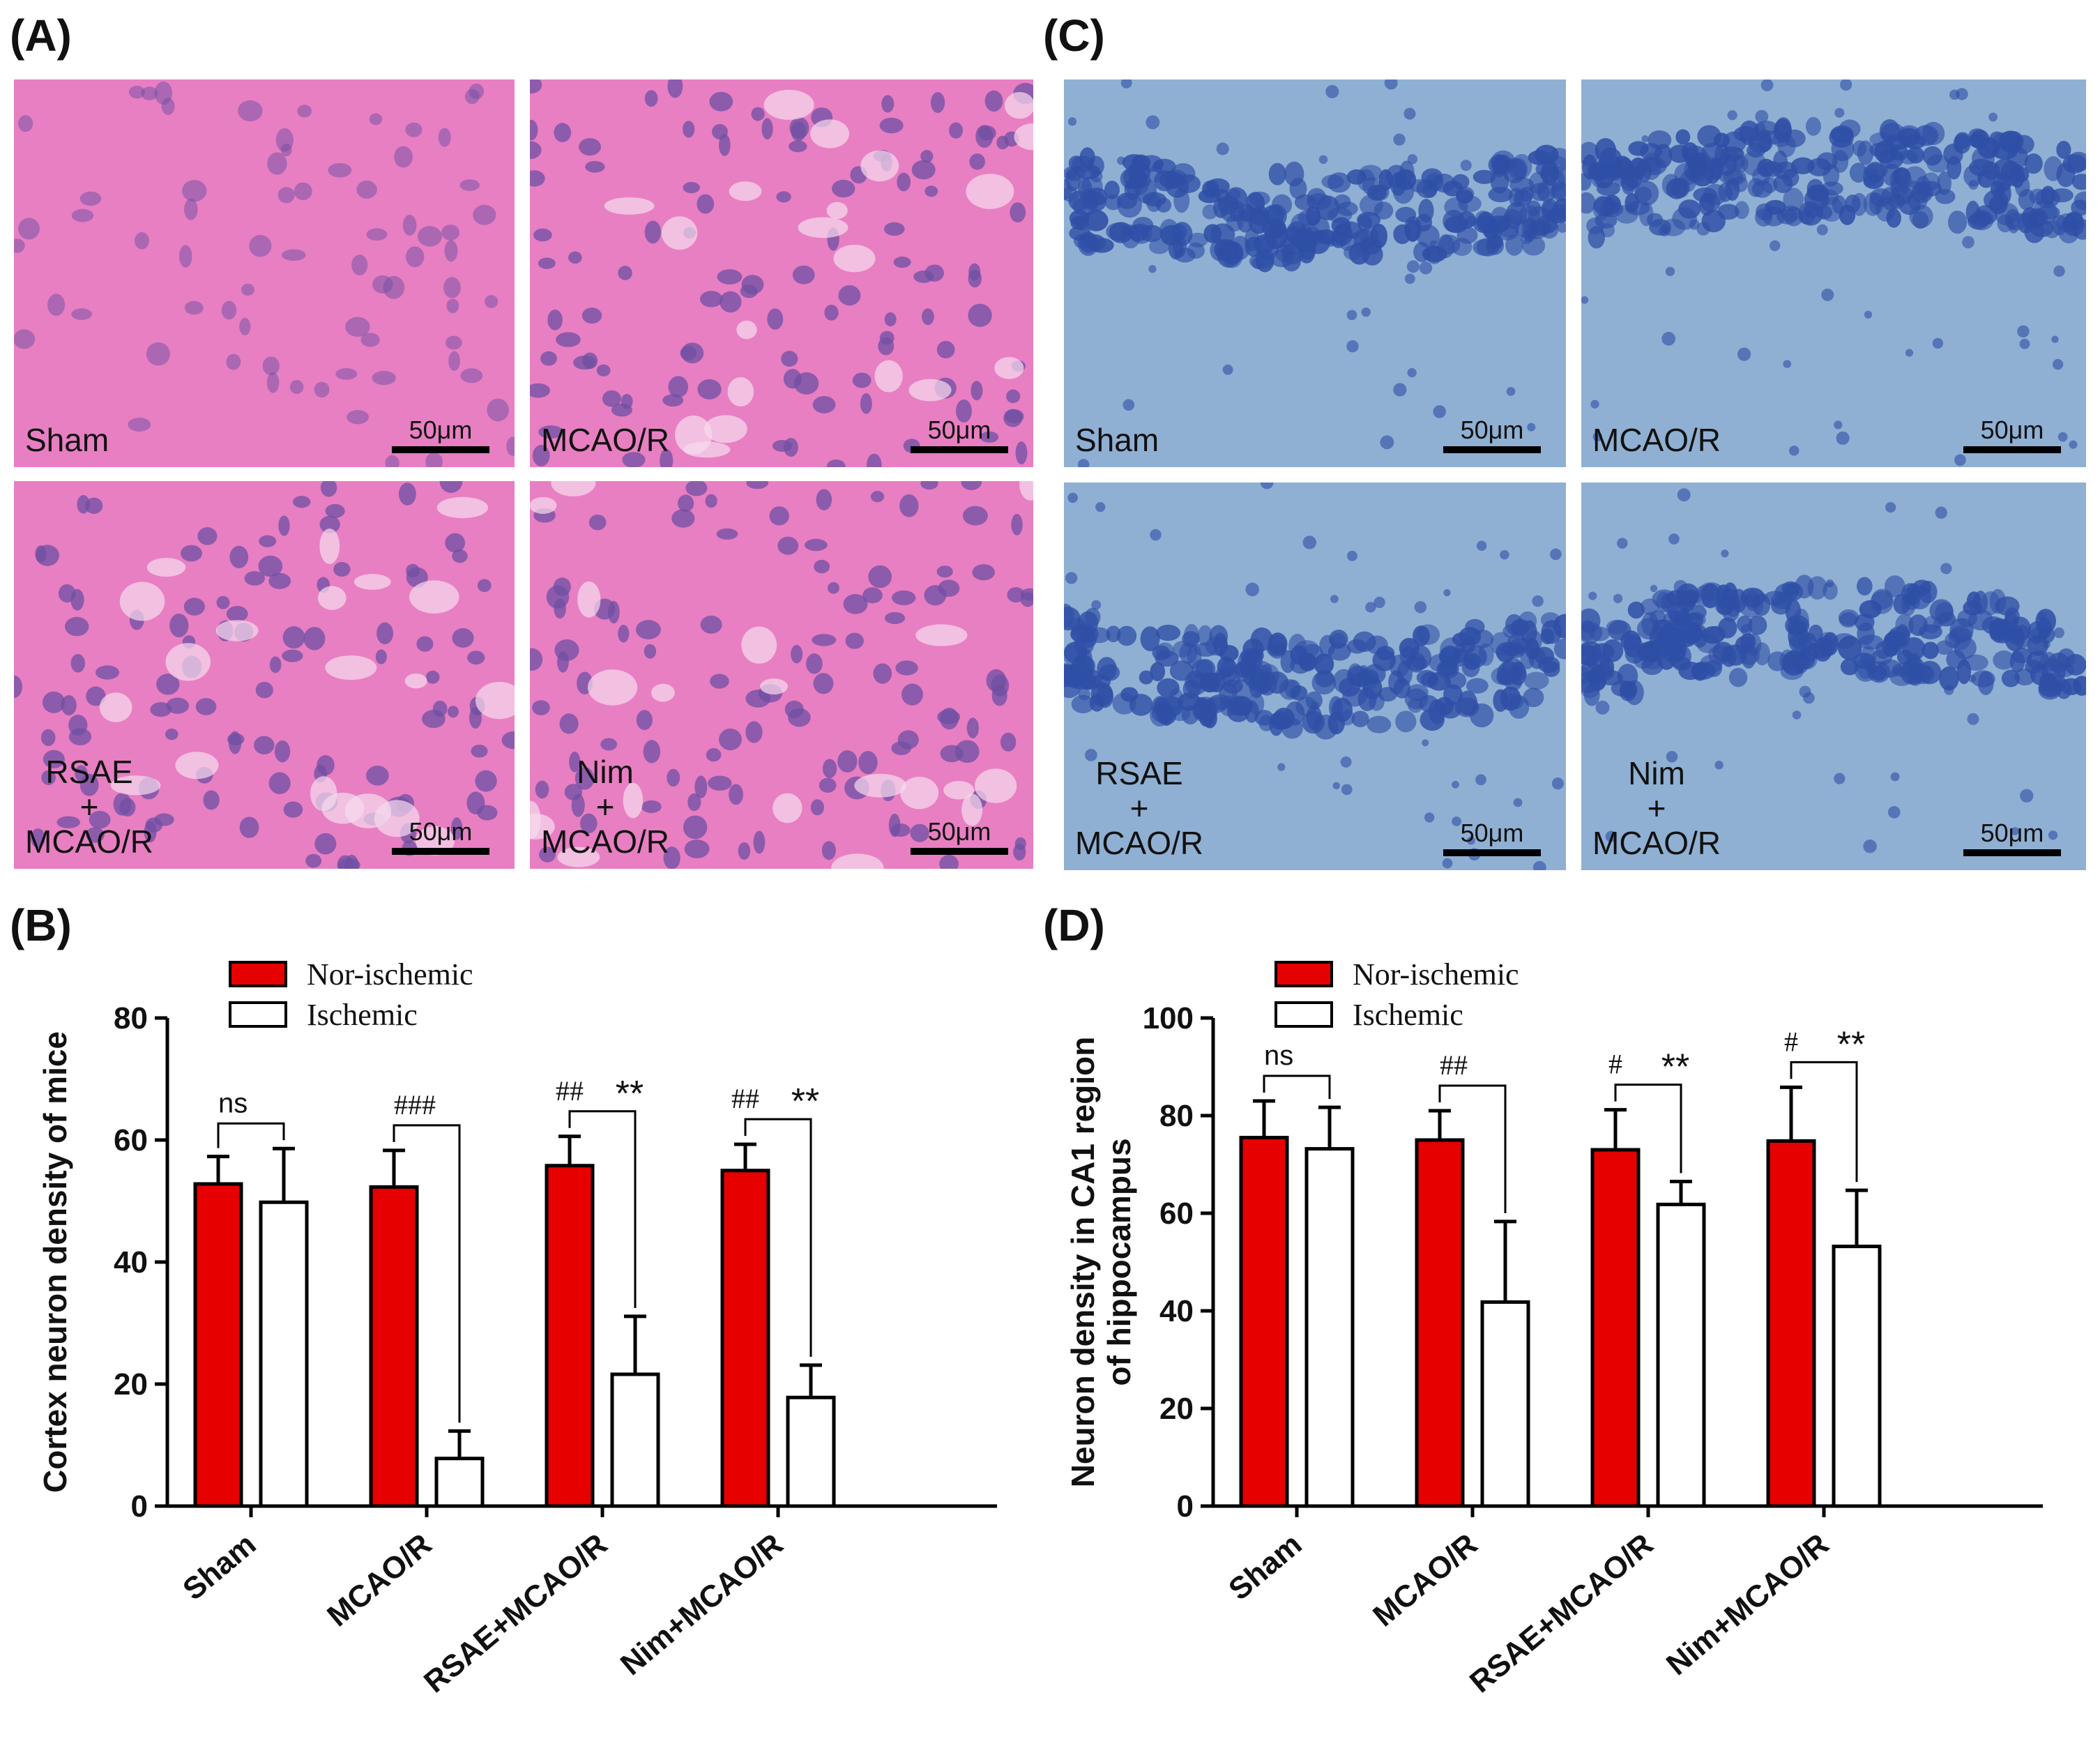  I want to click on legend-swatch, so click(258, 974).